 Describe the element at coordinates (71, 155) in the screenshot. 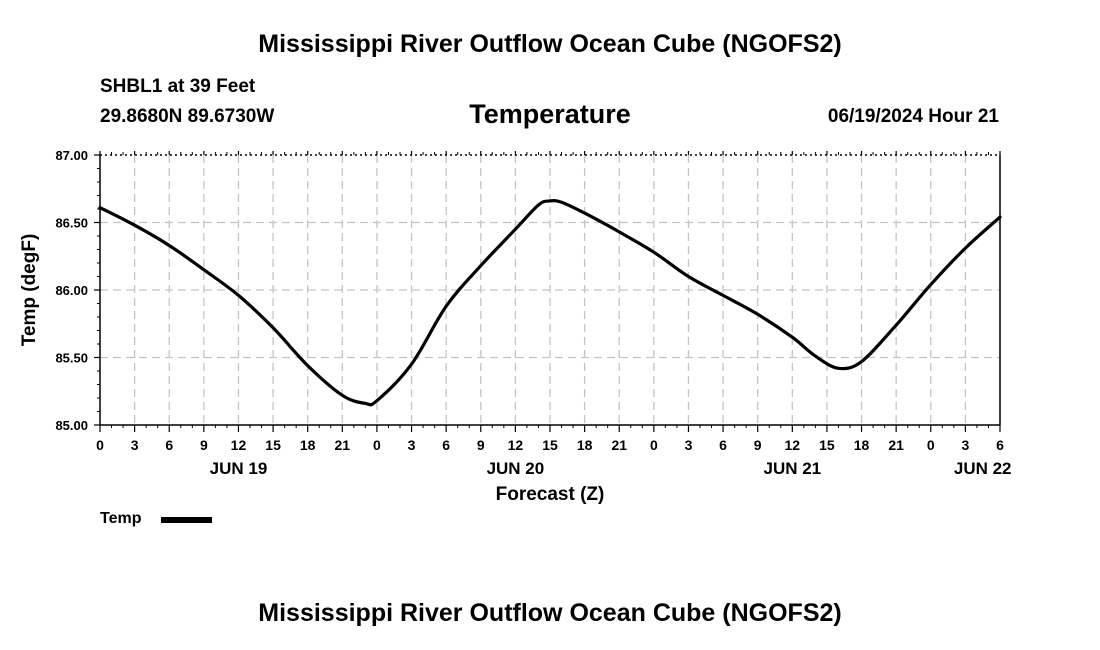

I see `y-tick-label: 87.00` at that location.